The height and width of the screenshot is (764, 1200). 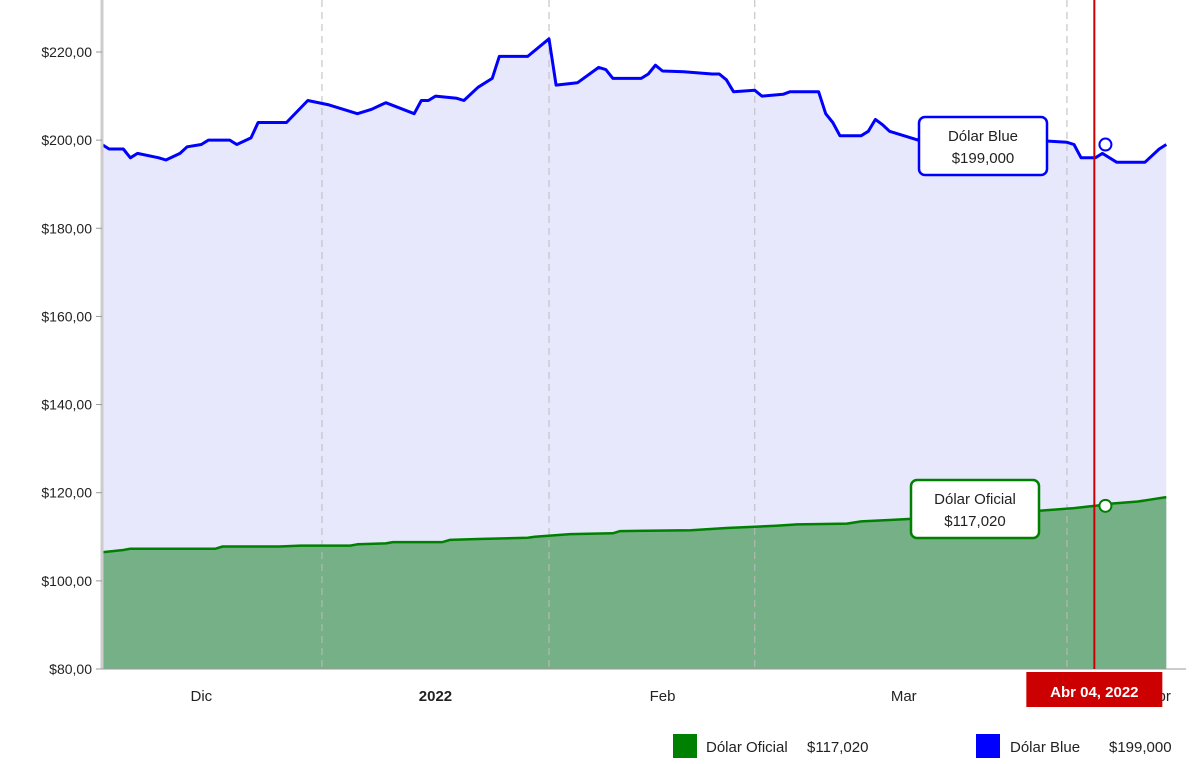 I want to click on y-tick-label: $160,00, so click(x=66, y=316).